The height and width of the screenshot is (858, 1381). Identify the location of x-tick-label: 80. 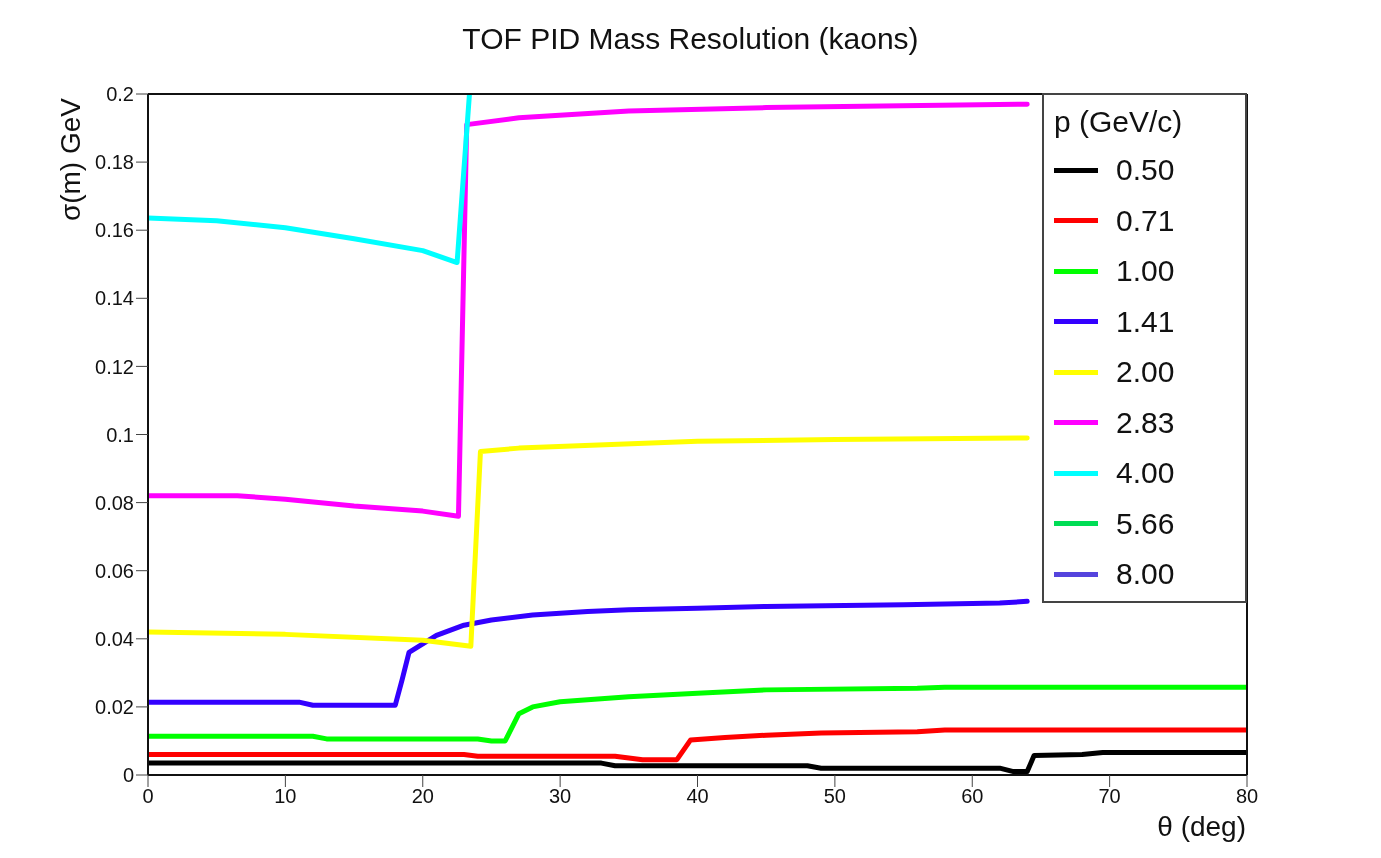
(1247, 796).